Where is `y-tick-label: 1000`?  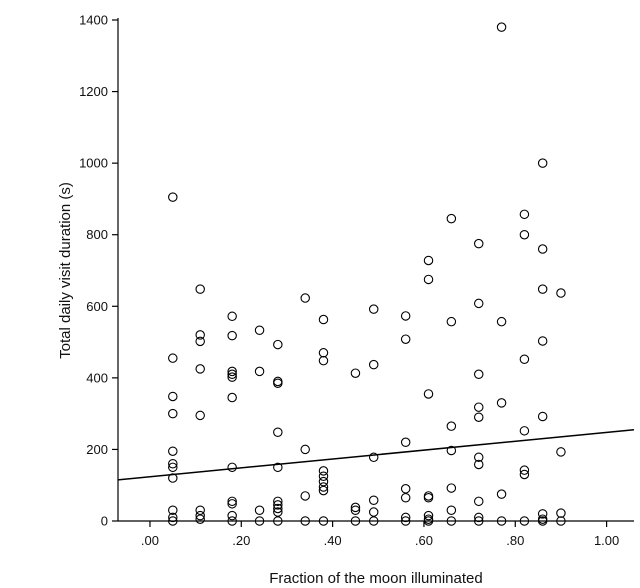 y-tick-label: 1000 is located at coordinates (93, 163).